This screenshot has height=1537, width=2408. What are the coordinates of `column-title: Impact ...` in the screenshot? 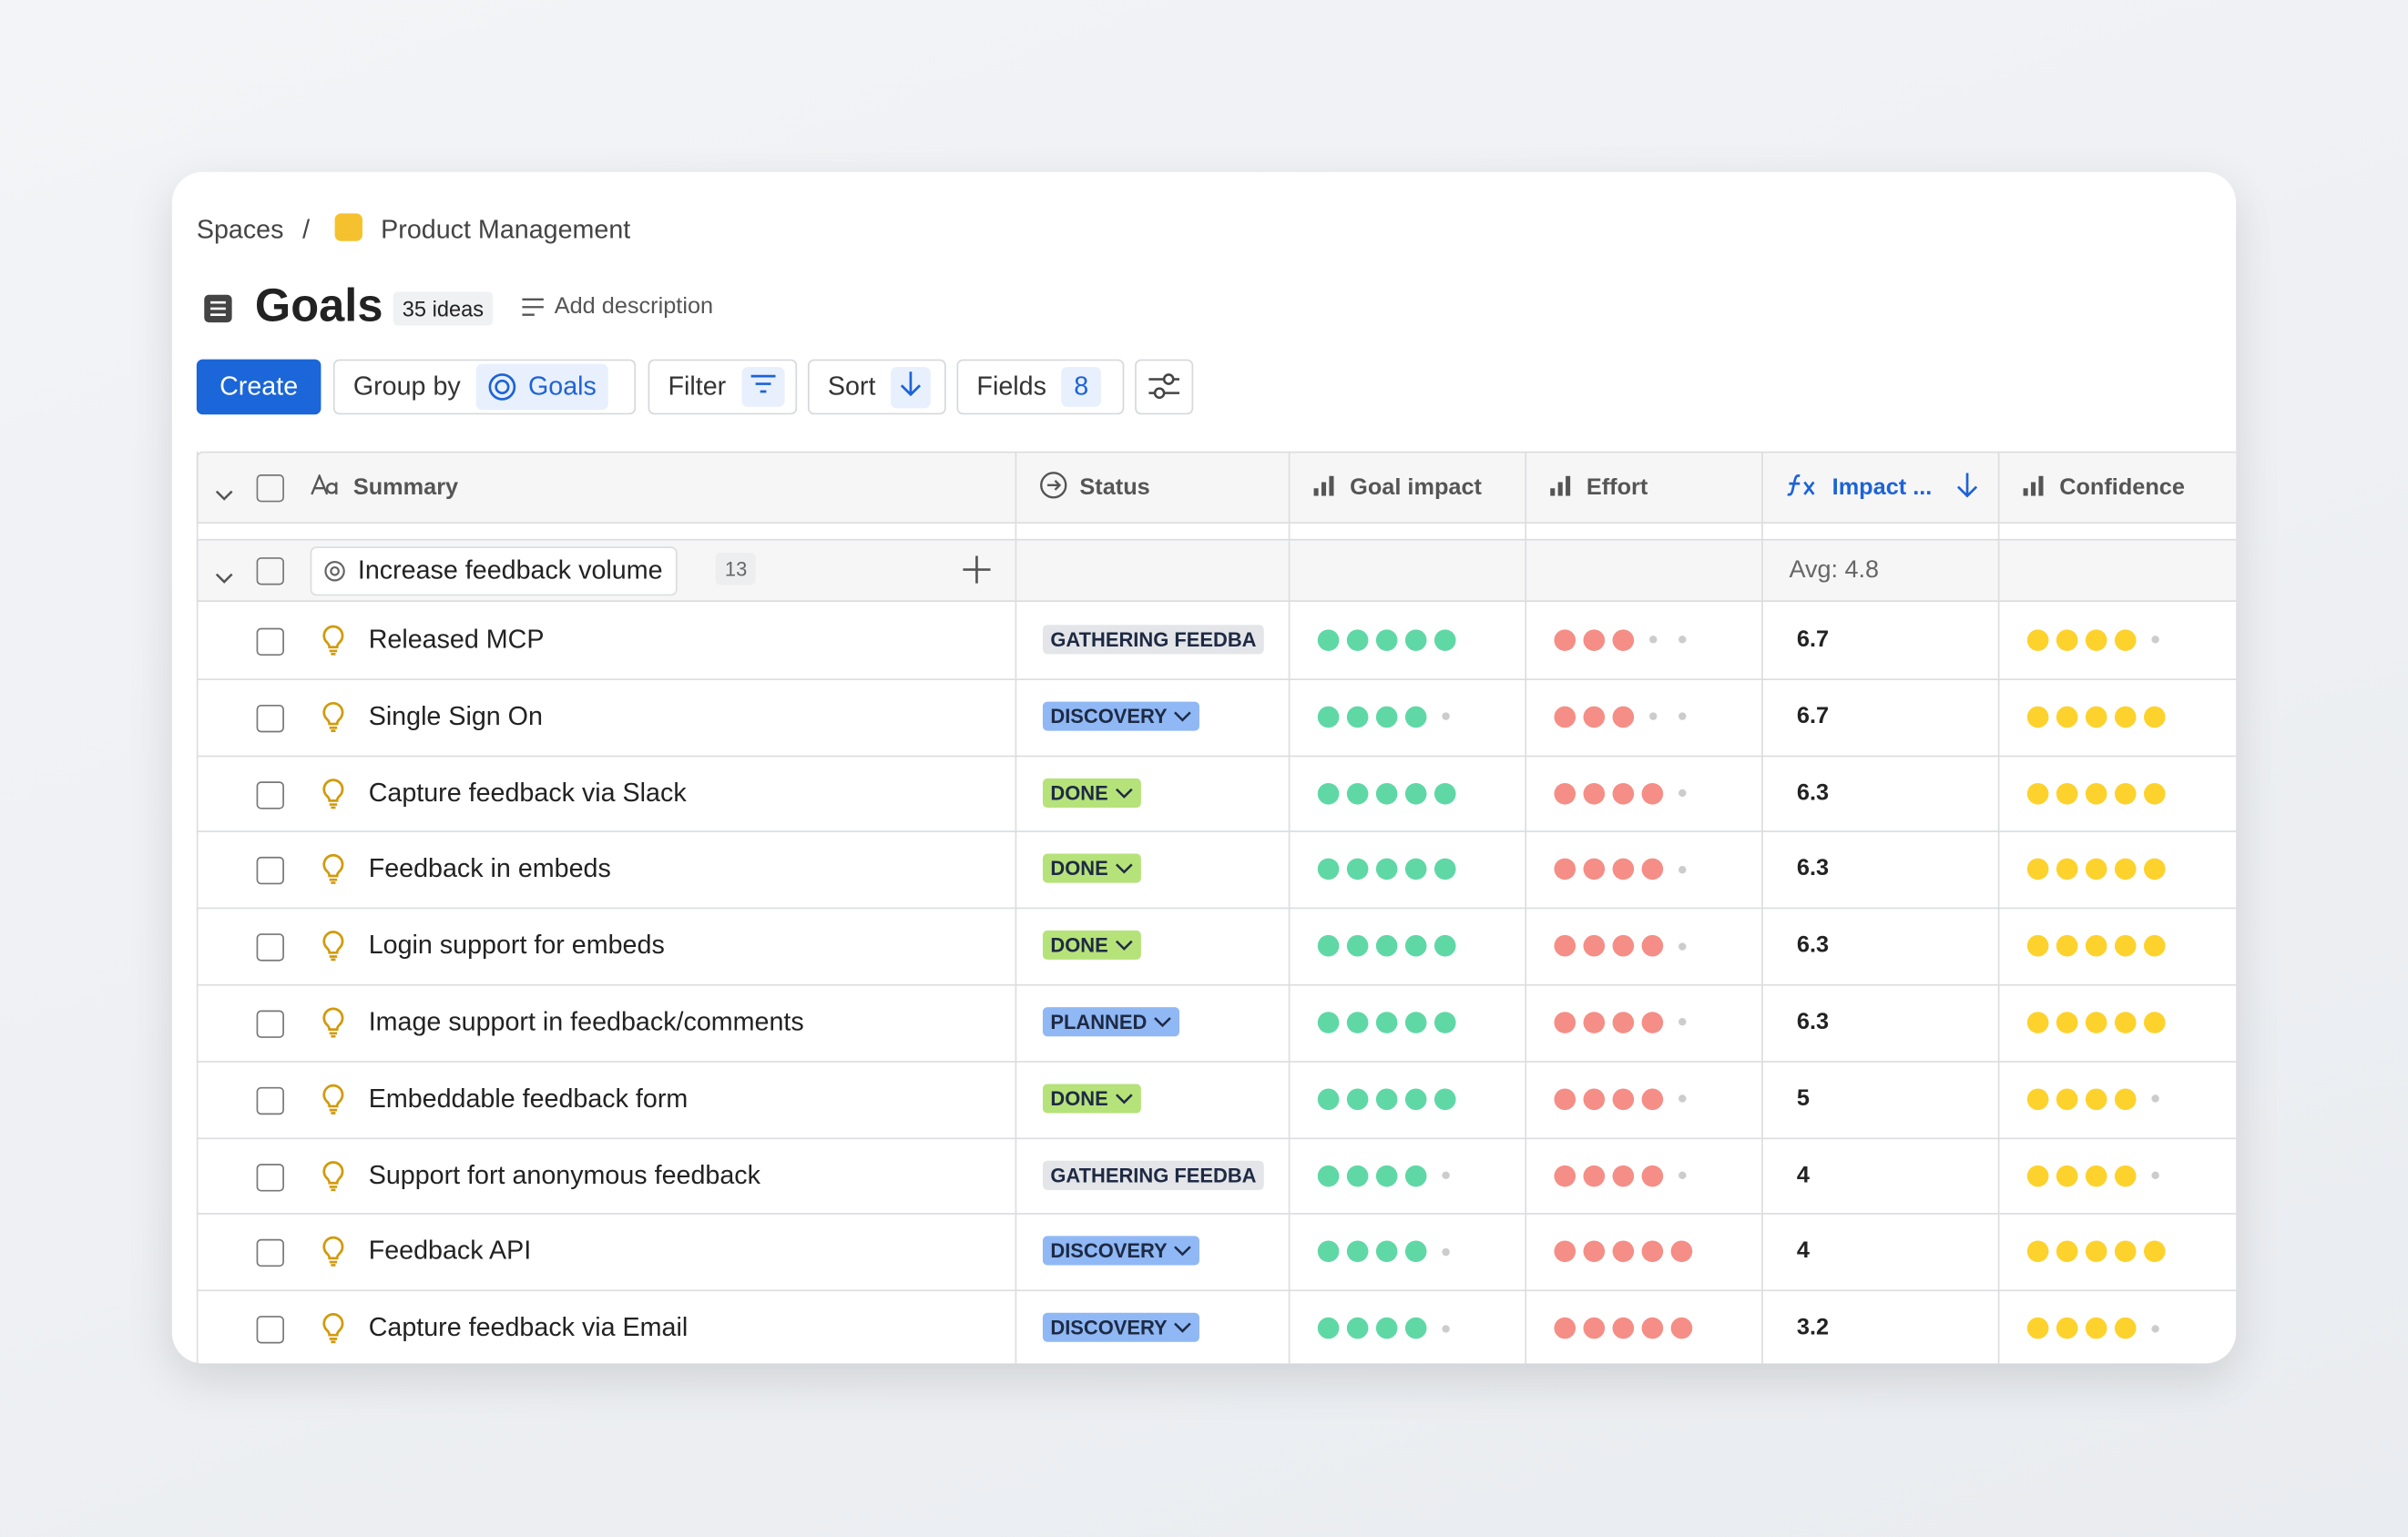 It's located at (1882, 487).